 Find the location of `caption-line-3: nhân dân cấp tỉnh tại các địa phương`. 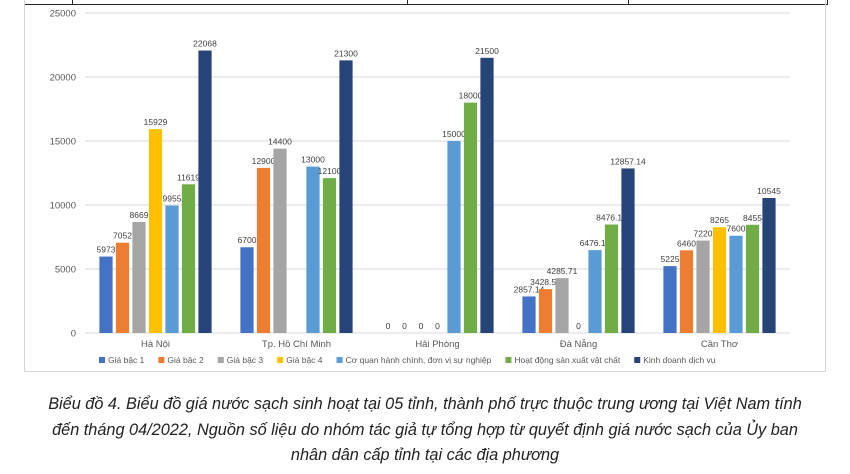

caption-line-3: nhân dân cấp tỉnh tại các địa phương is located at coordinates (425, 455).